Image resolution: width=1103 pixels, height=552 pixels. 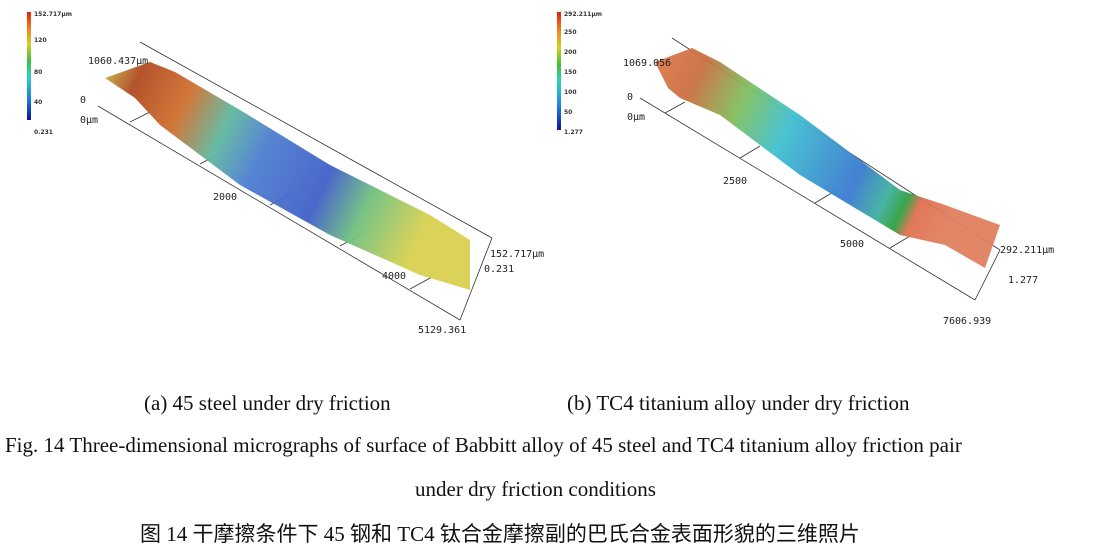 I want to click on colorbar-label: 120, so click(x=40, y=40).